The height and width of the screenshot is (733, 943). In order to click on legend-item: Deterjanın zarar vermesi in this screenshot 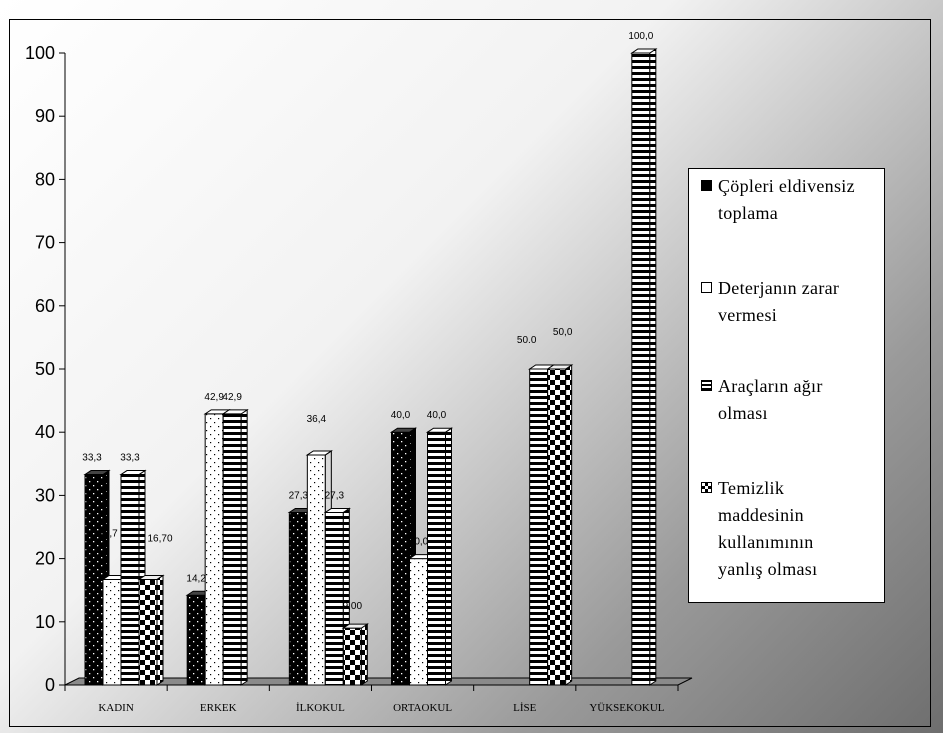, I will do `click(791, 302)`.